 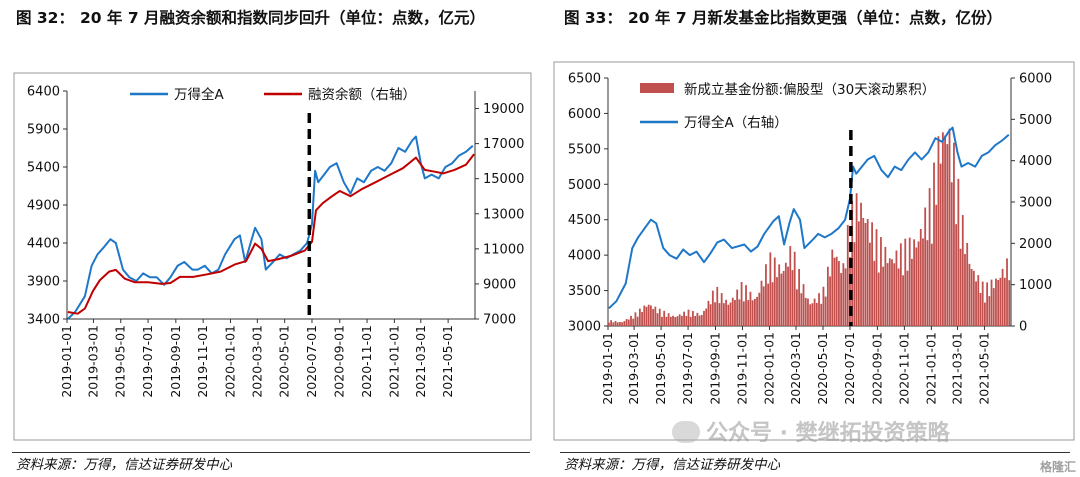 I want to click on right-x-tick-label: 2019-09-01, so click(x=714, y=368).